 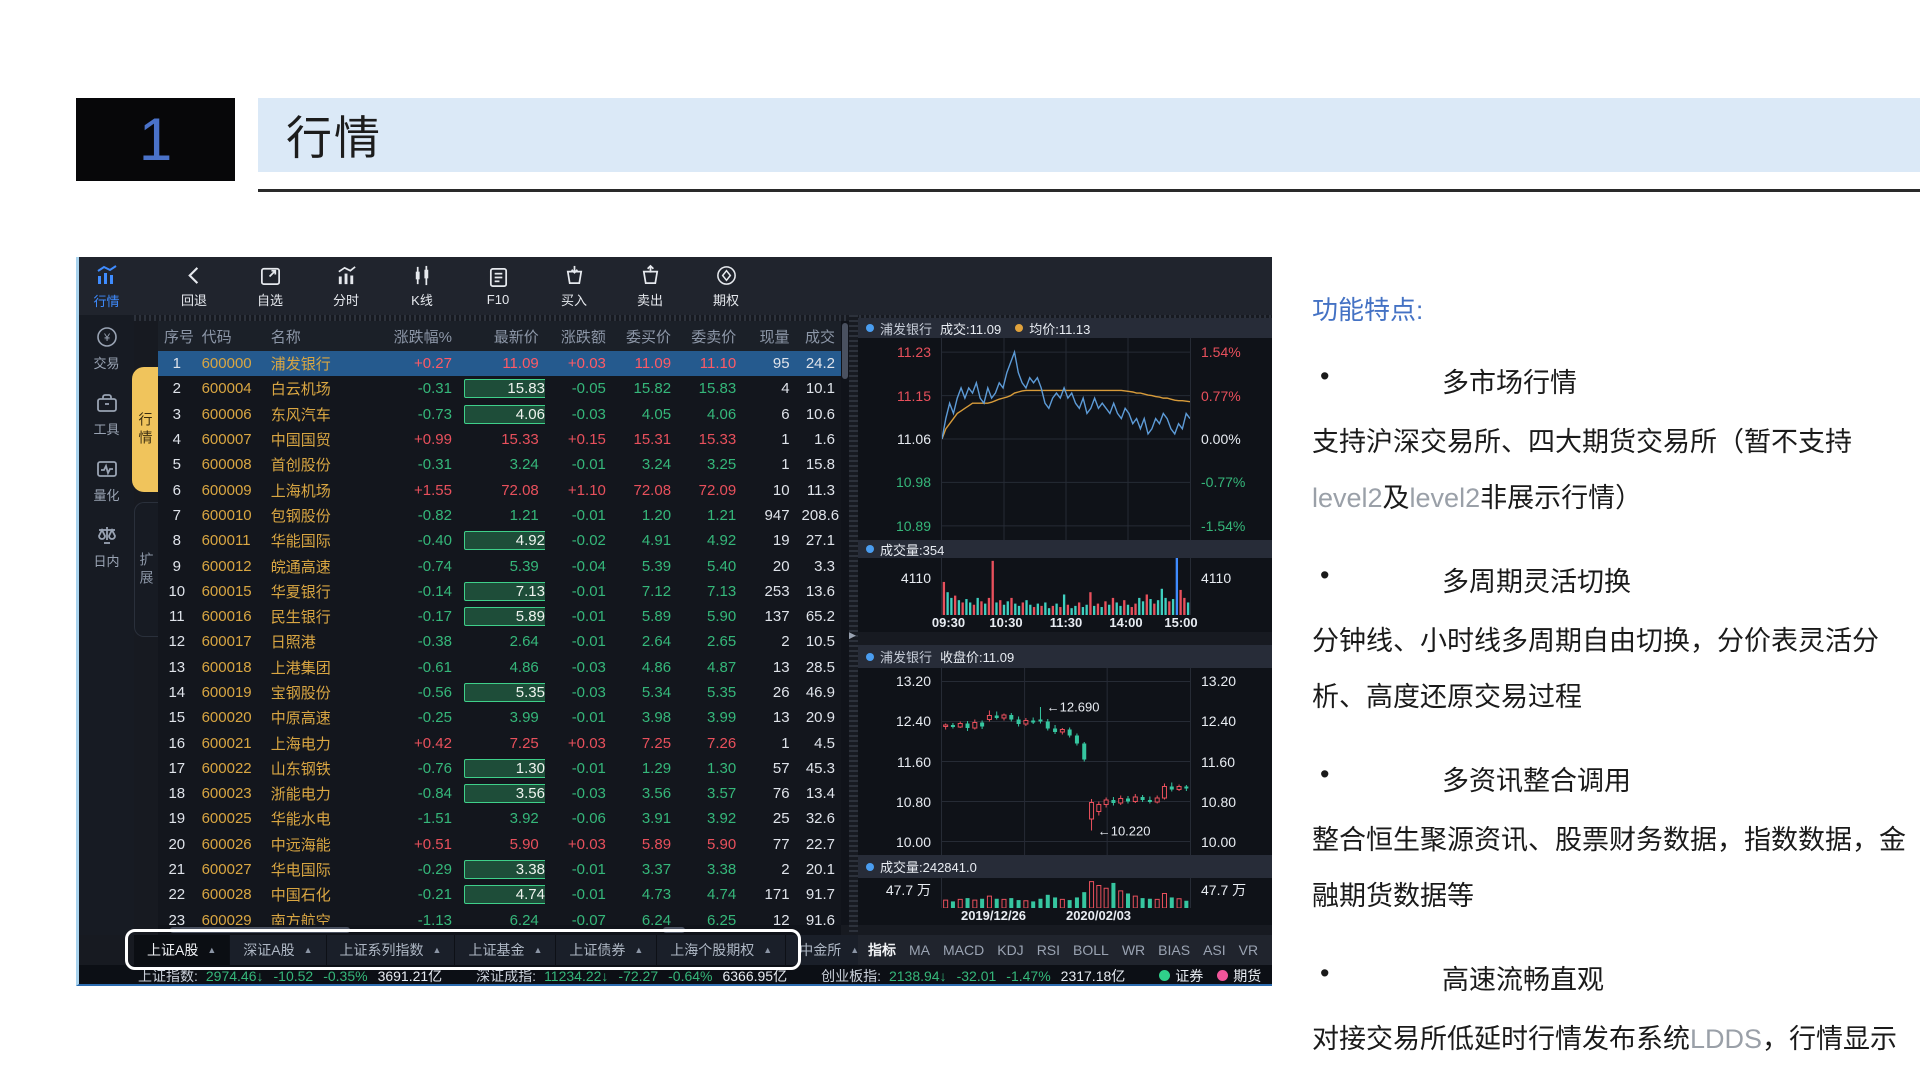 I want to click on toolbar-button-K线: K线, so click(x=422, y=286).